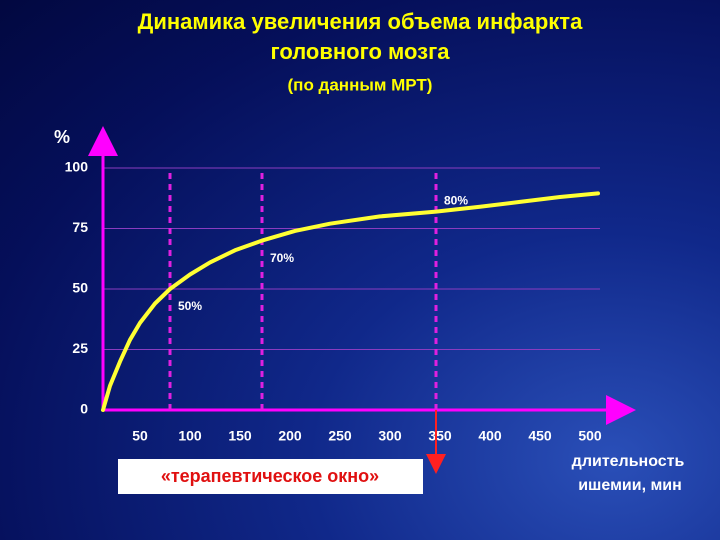  Describe the element at coordinates (80, 227) in the screenshot. I see `y-tick-label: 75` at that location.